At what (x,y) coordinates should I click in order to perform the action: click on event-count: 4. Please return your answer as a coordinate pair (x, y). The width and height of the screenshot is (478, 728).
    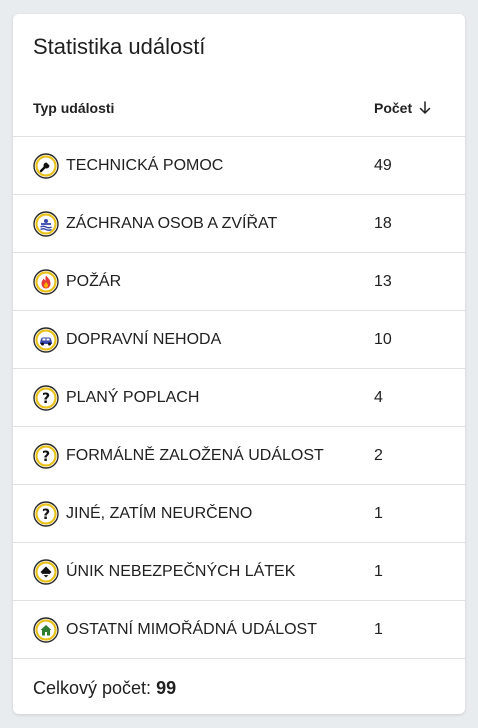
    Looking at the image, I should click on (378, 397).